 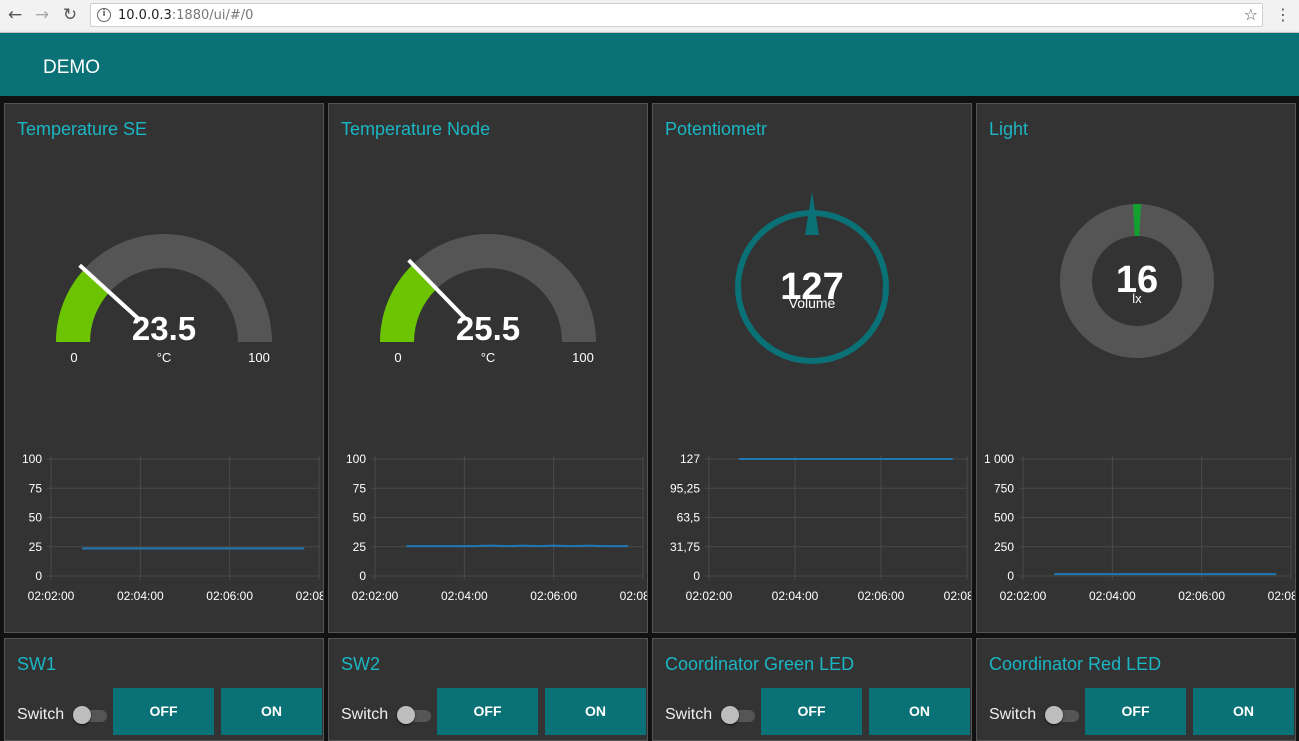 What do you see at coordinates (1135, 711) in the screenshot?
I see `red-led-off-button: OFF` at bounding box center [1135, 711].